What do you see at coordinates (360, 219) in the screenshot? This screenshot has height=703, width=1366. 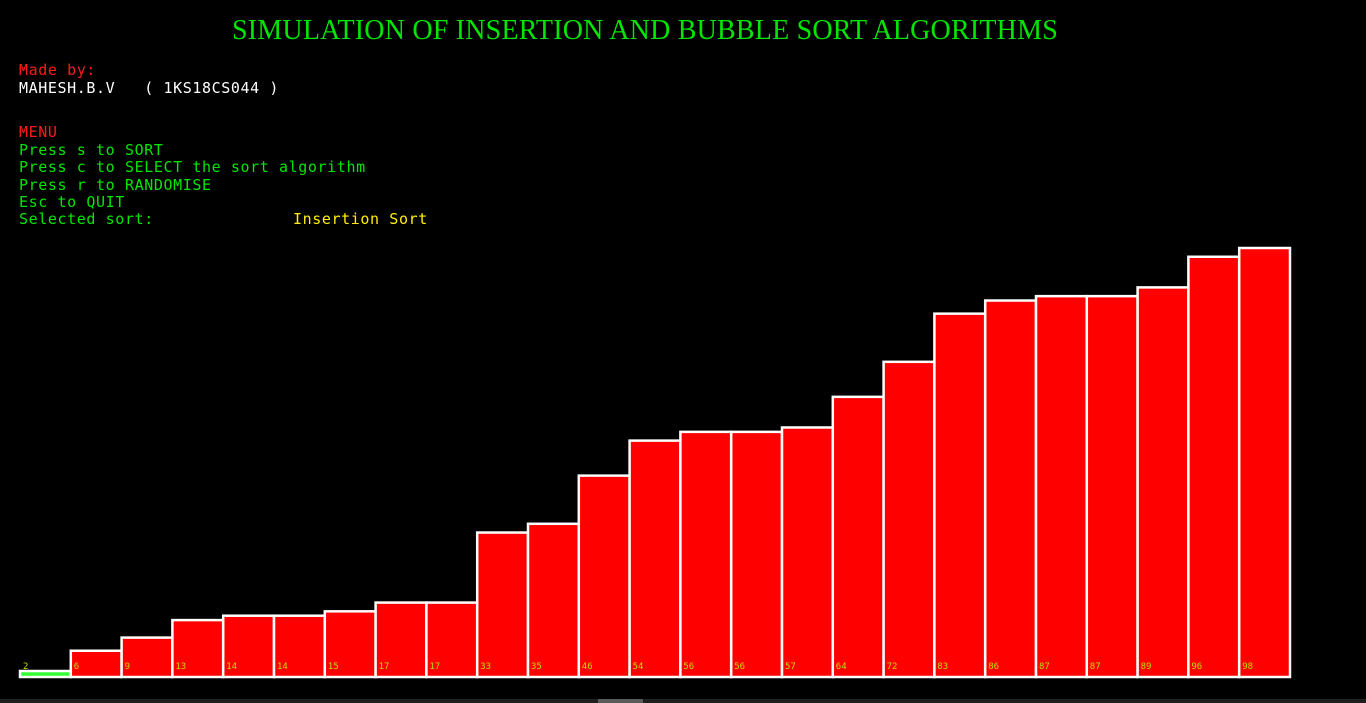 I see `selected-sort-value: Insertion Sort` at bounding box center [360, 219].